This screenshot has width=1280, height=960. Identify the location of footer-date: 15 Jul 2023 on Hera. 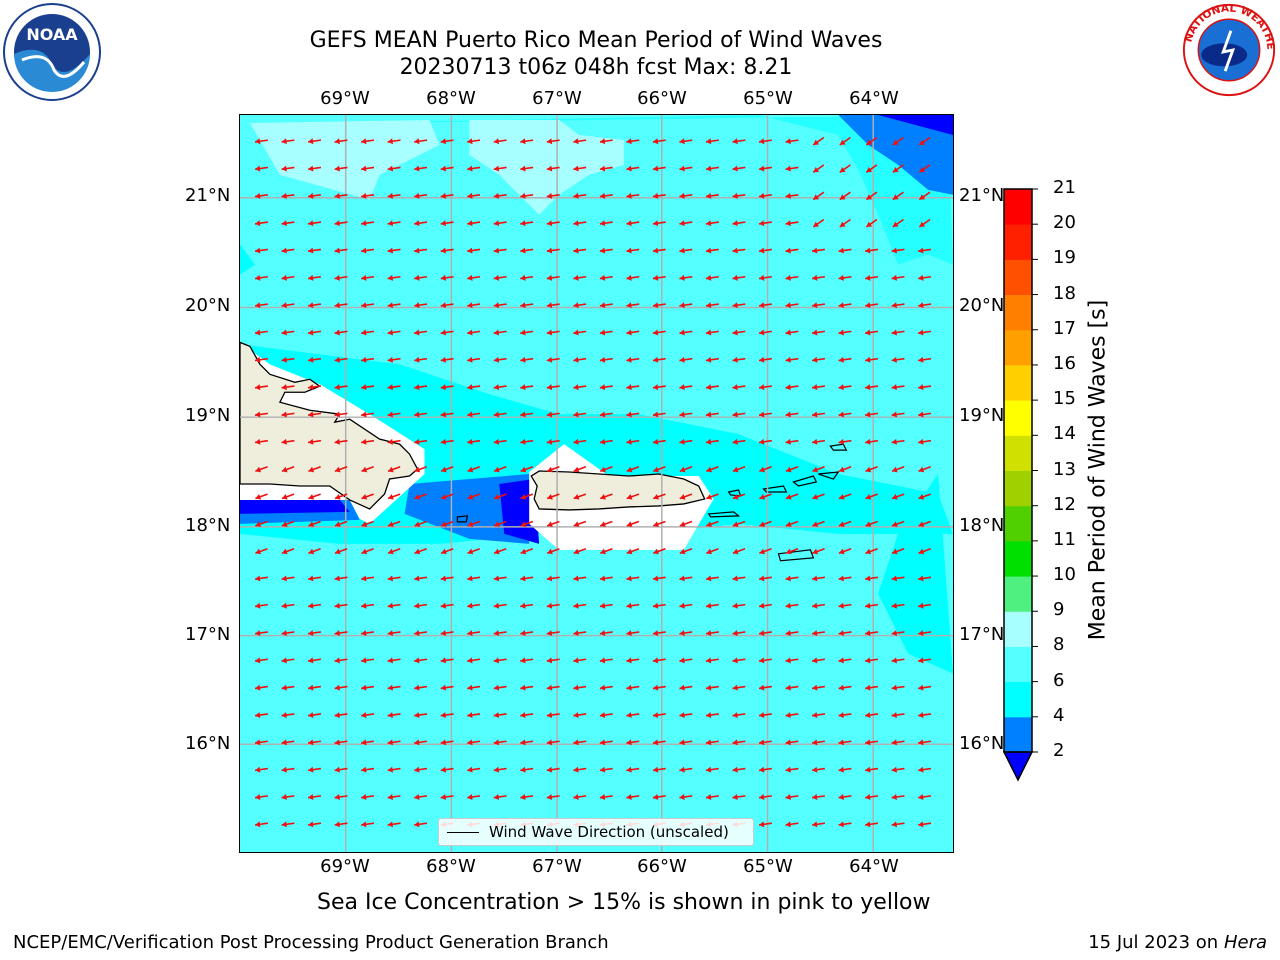
(1177, 942).